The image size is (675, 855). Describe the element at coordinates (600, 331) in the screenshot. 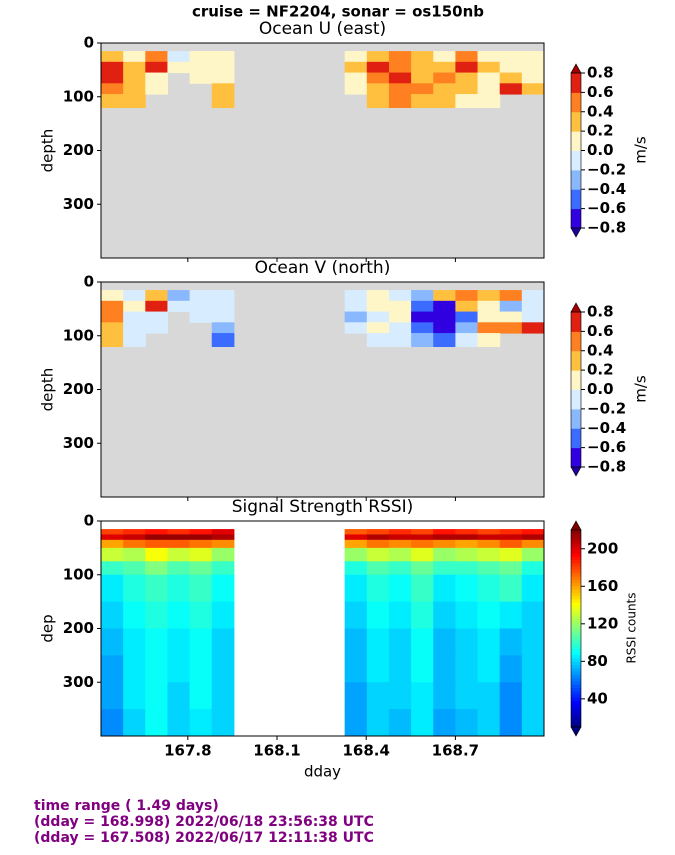

I see `colorbar-tick-label: 0.6` at that location.